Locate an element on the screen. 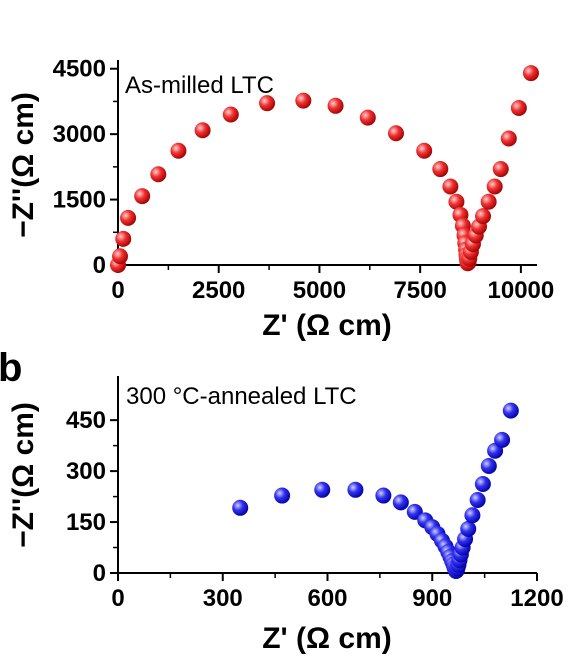 The height and width of the screenshot is (663, 572). x-tick-label: 600 is located at coordinates (327, 598).